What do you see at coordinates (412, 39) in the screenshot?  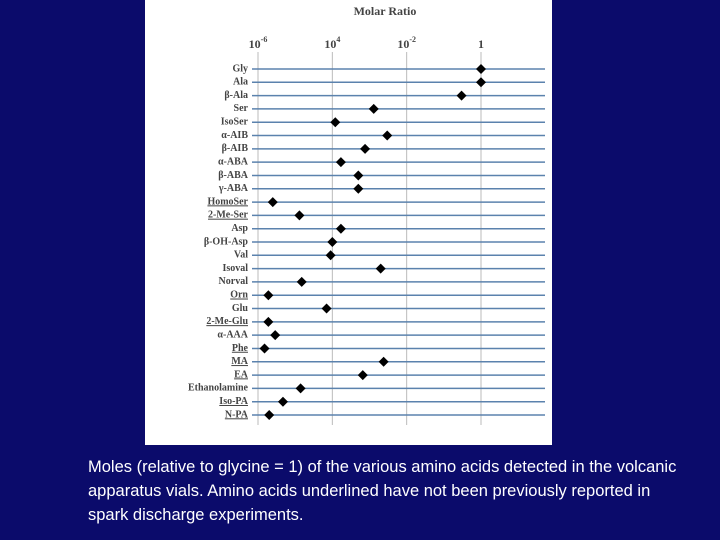 I see `x-tick-exponent: -2` at bounding box center [412, 39].